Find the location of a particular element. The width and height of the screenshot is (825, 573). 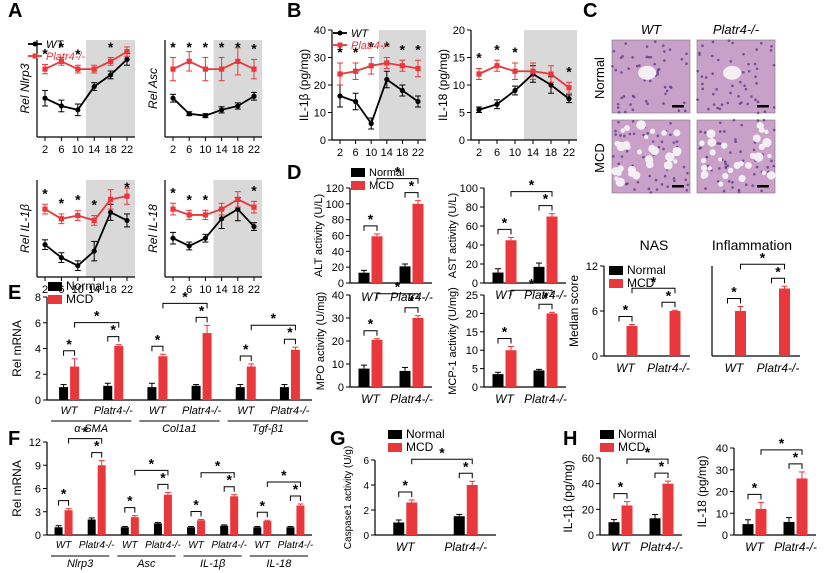

x-tick-label: 6 is located at coordinates (189, 290).